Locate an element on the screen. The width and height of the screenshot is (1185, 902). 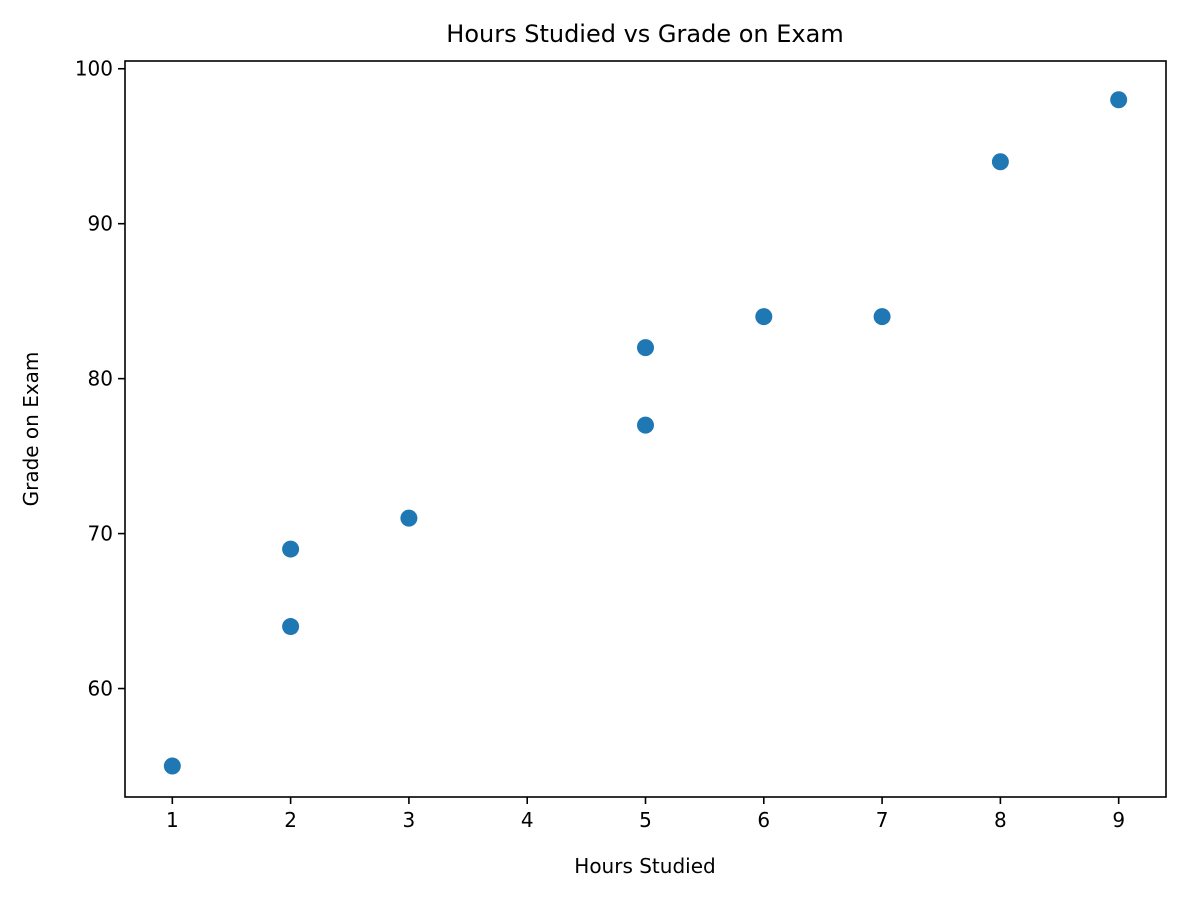
x-tick-label: 5 is located at coordinates (645, 820).